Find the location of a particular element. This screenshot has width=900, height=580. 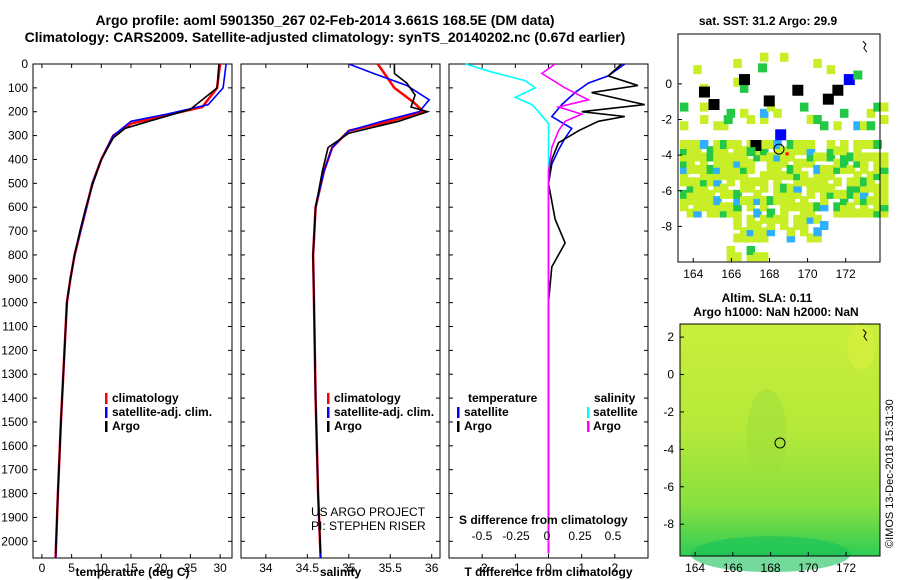

map-y-tick-label: -4 is located at coordinates (668, 449).